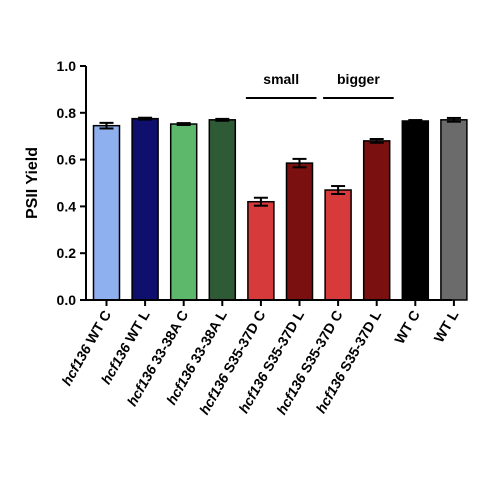 The image size is (500, 500). I want to click on y-tick-label: 0.6, so click(67, 160).